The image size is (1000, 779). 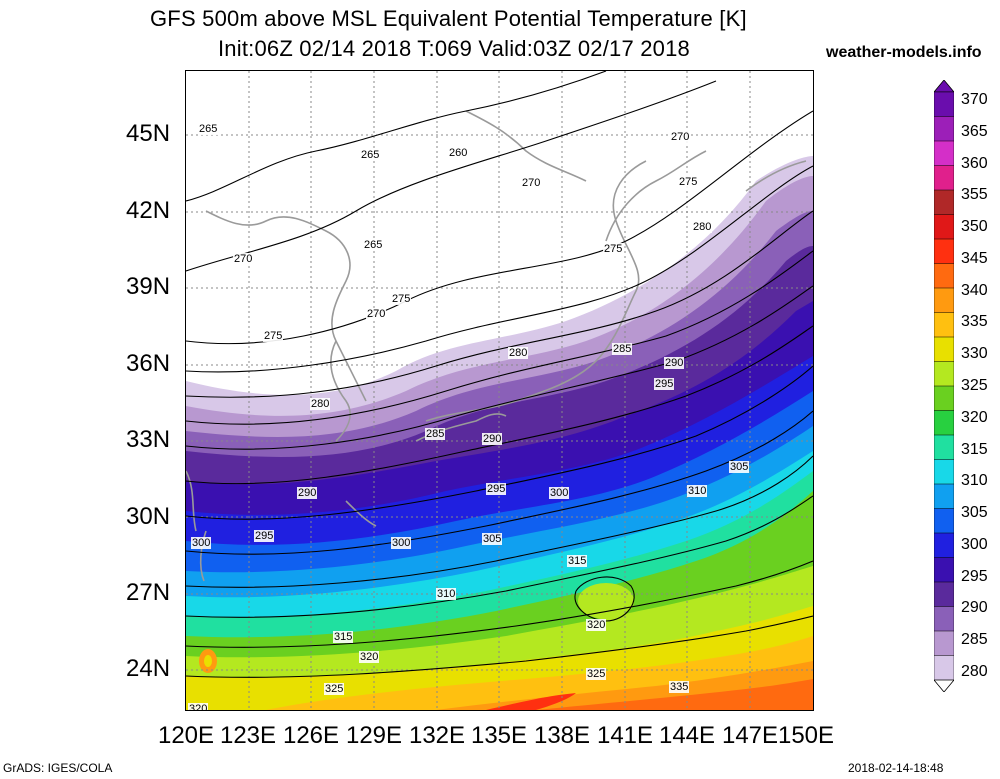 What do you see at coordinates (944, 86) in the screenshot?
I see `colorbar-top-cap` at bounding box center [944, 86].